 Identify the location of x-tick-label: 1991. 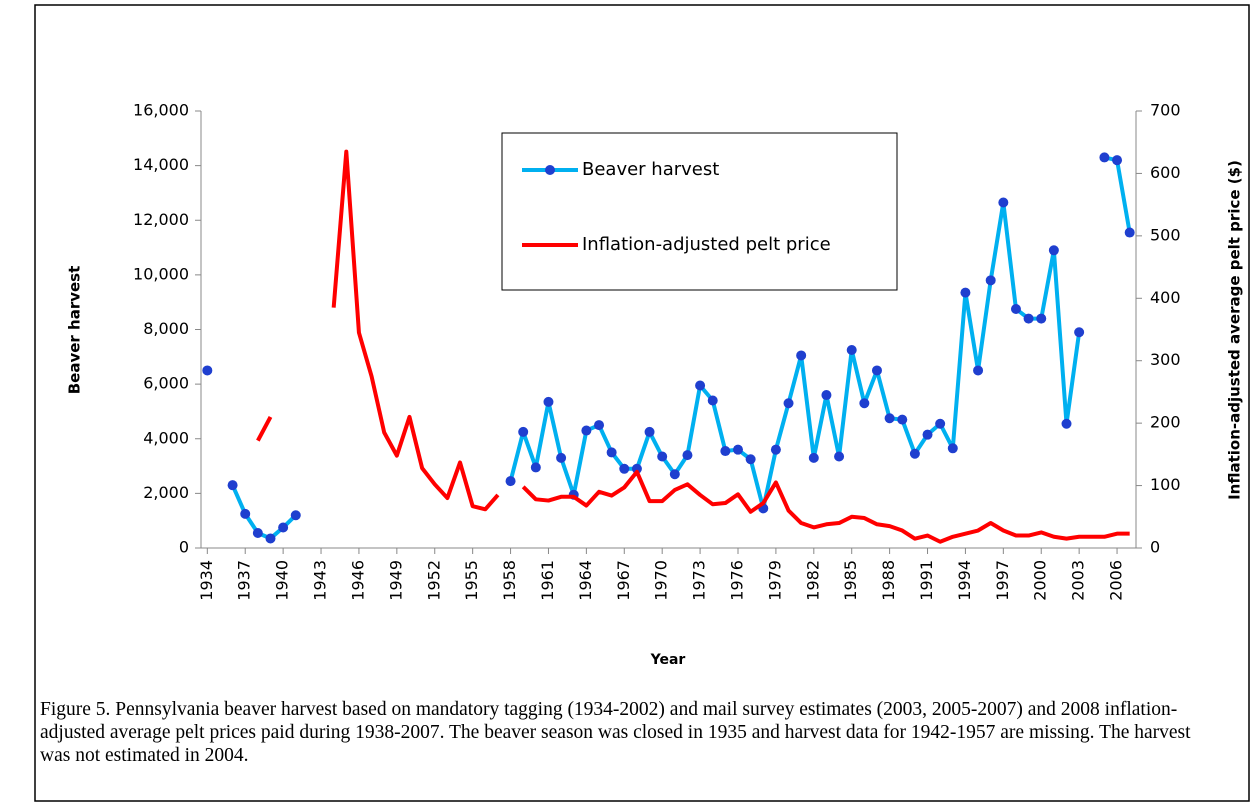
(926, 580).